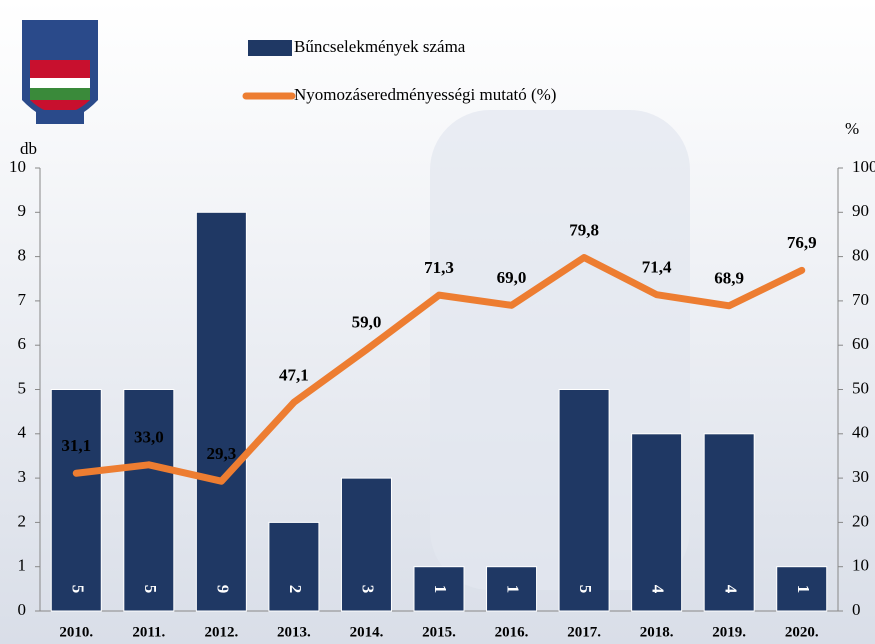  Describe the element at coordinates (860, 255) in the screenshot. I see `y2-tick-label: 80` at that location.